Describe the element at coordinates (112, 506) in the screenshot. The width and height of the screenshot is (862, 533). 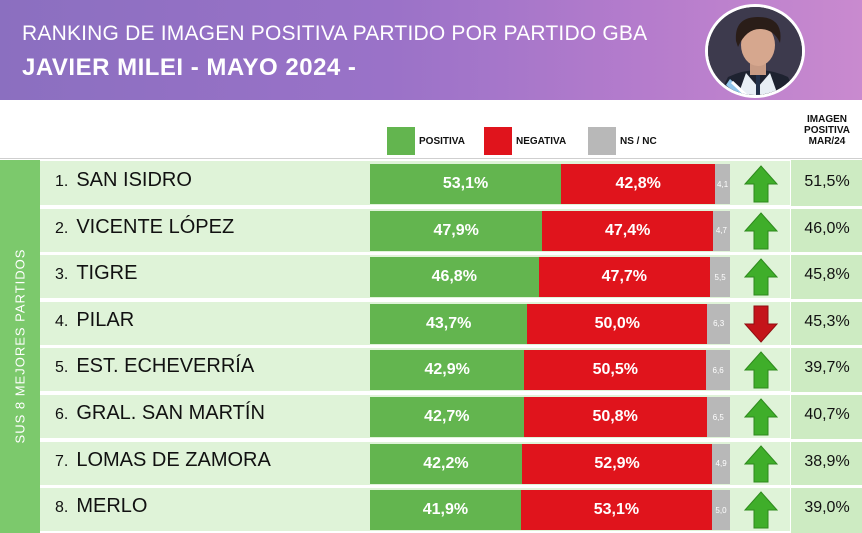
I see `partido-label: MERLO` at that location.